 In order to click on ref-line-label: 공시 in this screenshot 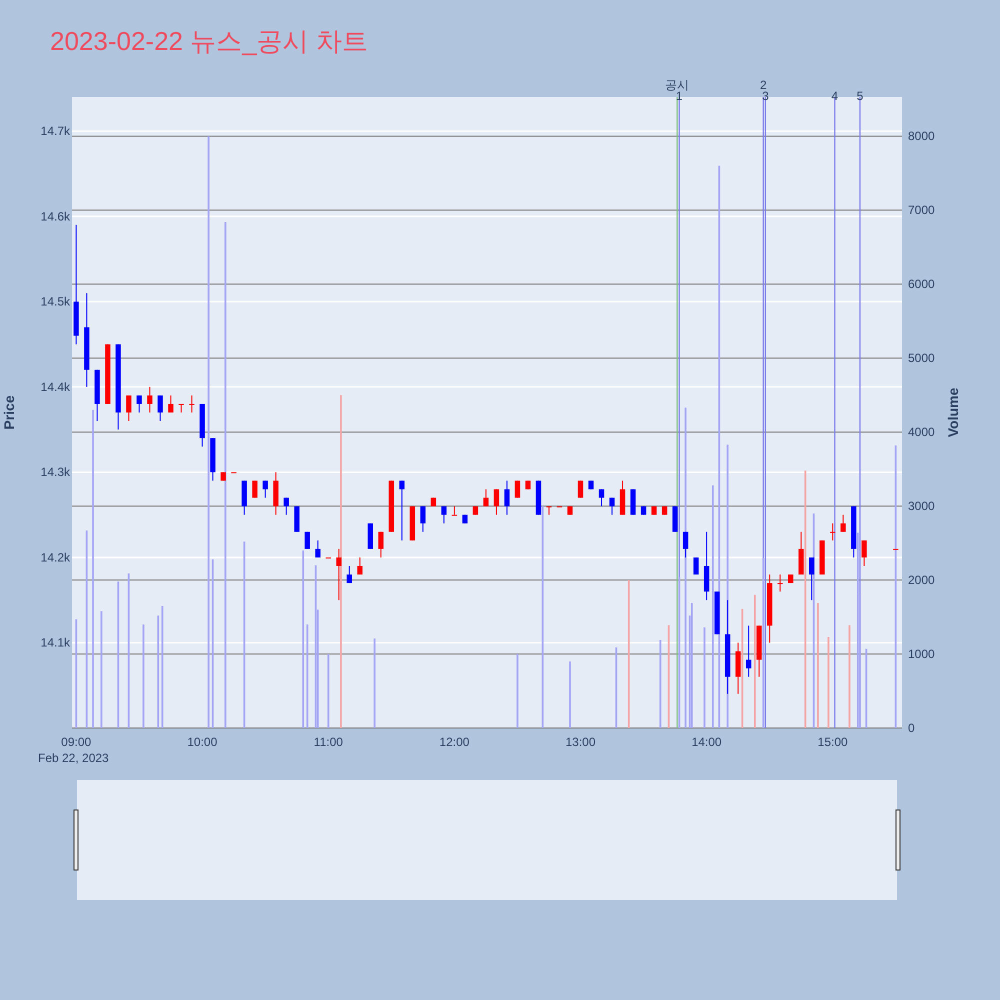, I will do `click(677, 85)`.